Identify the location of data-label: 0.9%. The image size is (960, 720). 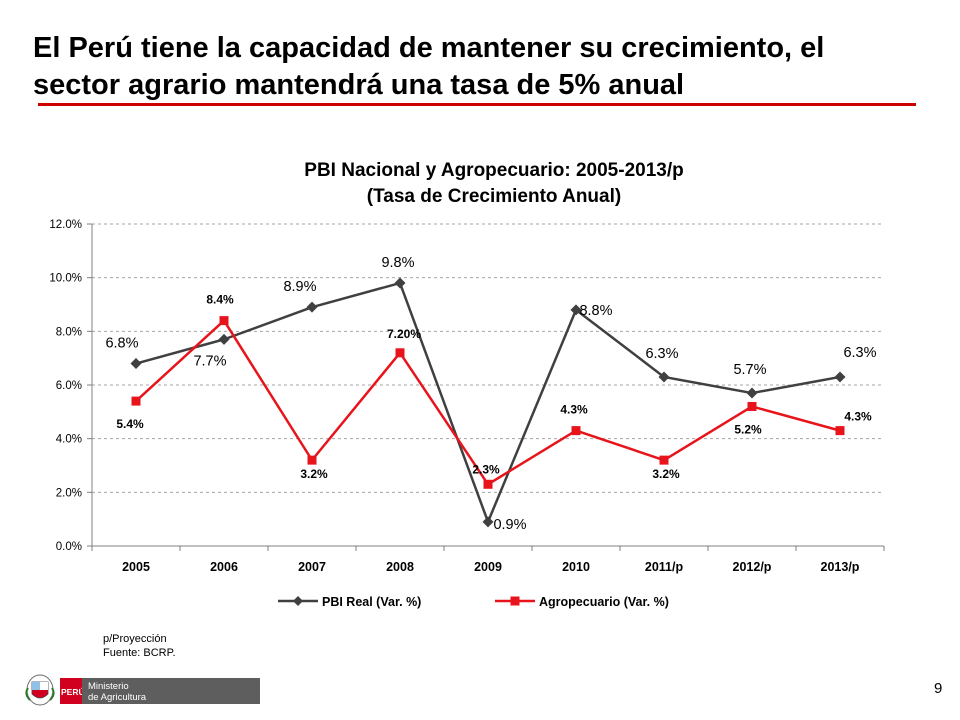
(509, 525).